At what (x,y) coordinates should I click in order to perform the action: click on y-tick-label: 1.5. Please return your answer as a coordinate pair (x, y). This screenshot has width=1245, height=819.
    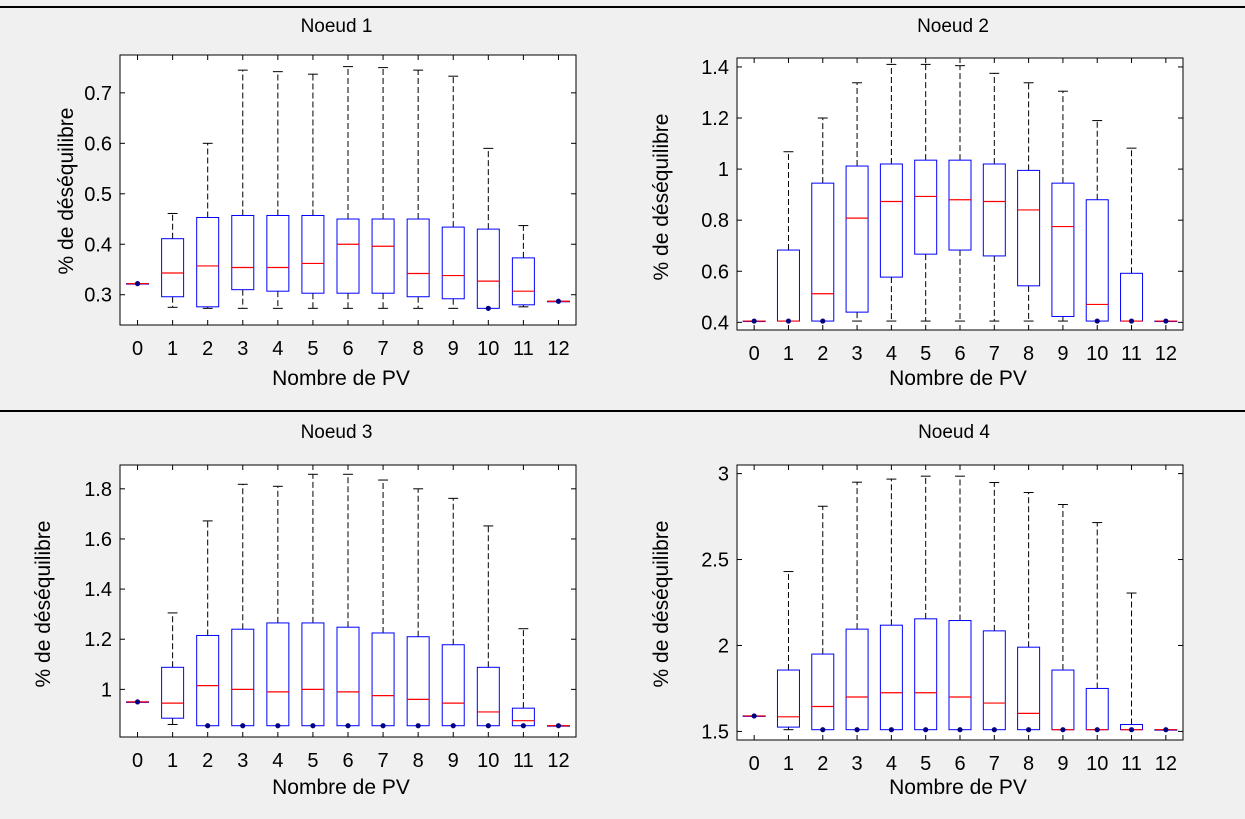
    Looking at the image, I should click on (715, 732).